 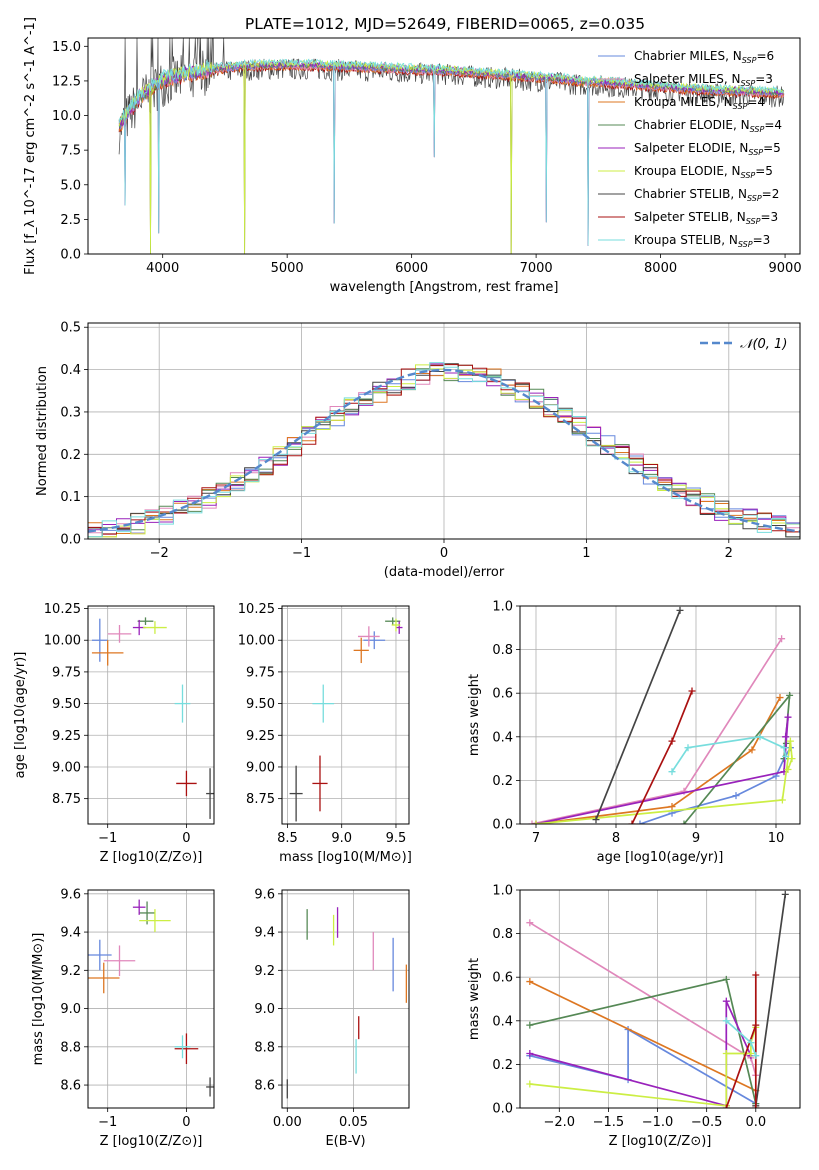 What do you see at coordinates (264, 1047) in the screenshot?
I see `tick-label-y: 8.8` at bounding box center [264, 1047].